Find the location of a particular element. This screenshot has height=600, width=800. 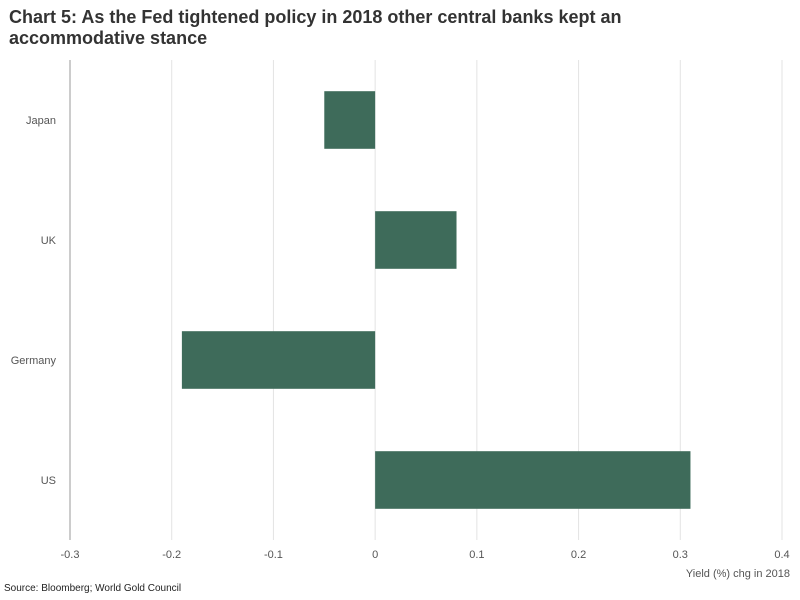

category-label: US is located at coordinates (48, 481).